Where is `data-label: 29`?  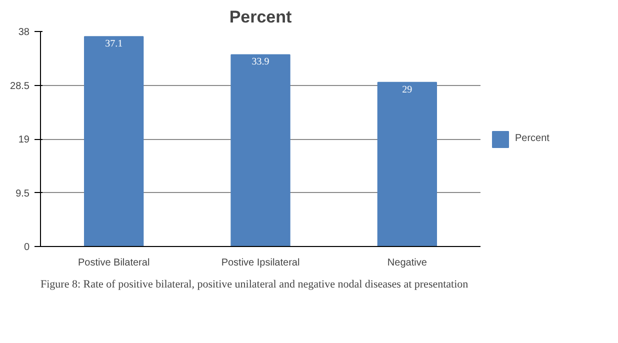
data-label: 29 is located at coordinates (407, 90).